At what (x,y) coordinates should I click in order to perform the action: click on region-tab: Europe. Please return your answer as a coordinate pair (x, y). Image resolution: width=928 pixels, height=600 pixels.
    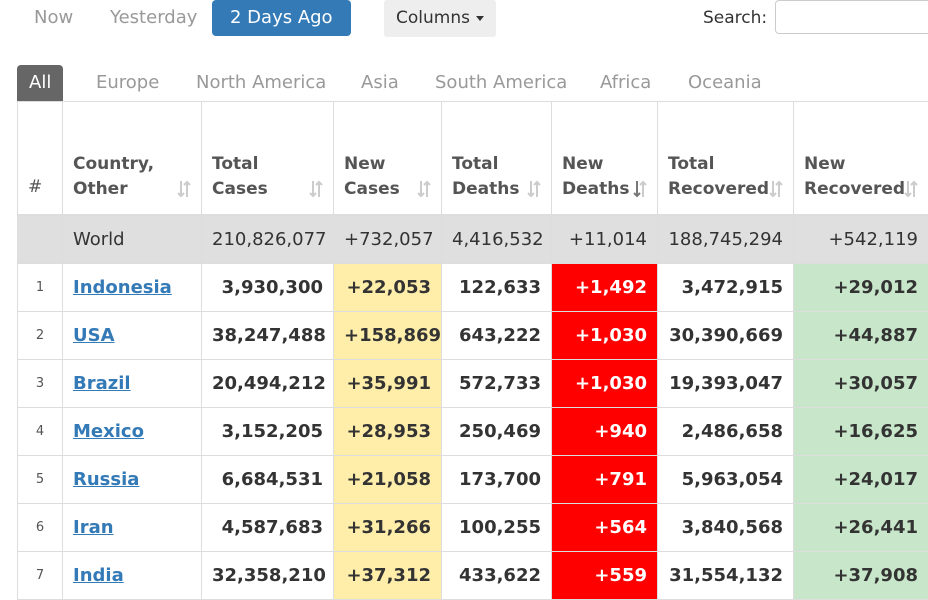
    Looking at the image, I should click on (127, 83).